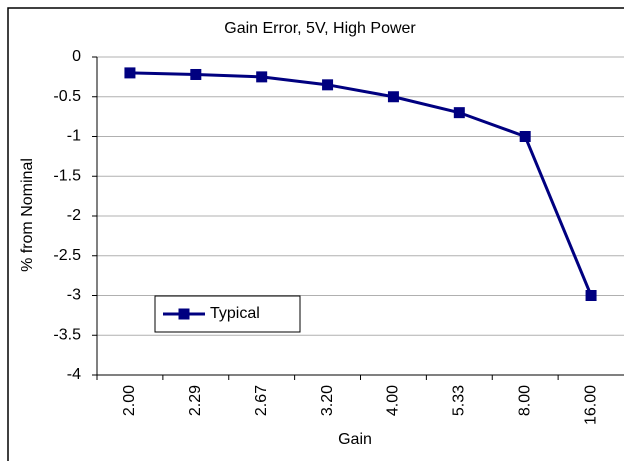 The width and height of the screenshot is (624, 461). Describe the element at coordinates (261, 400) in the screenshot. I see `x-tick-label: 2.67` at that location.